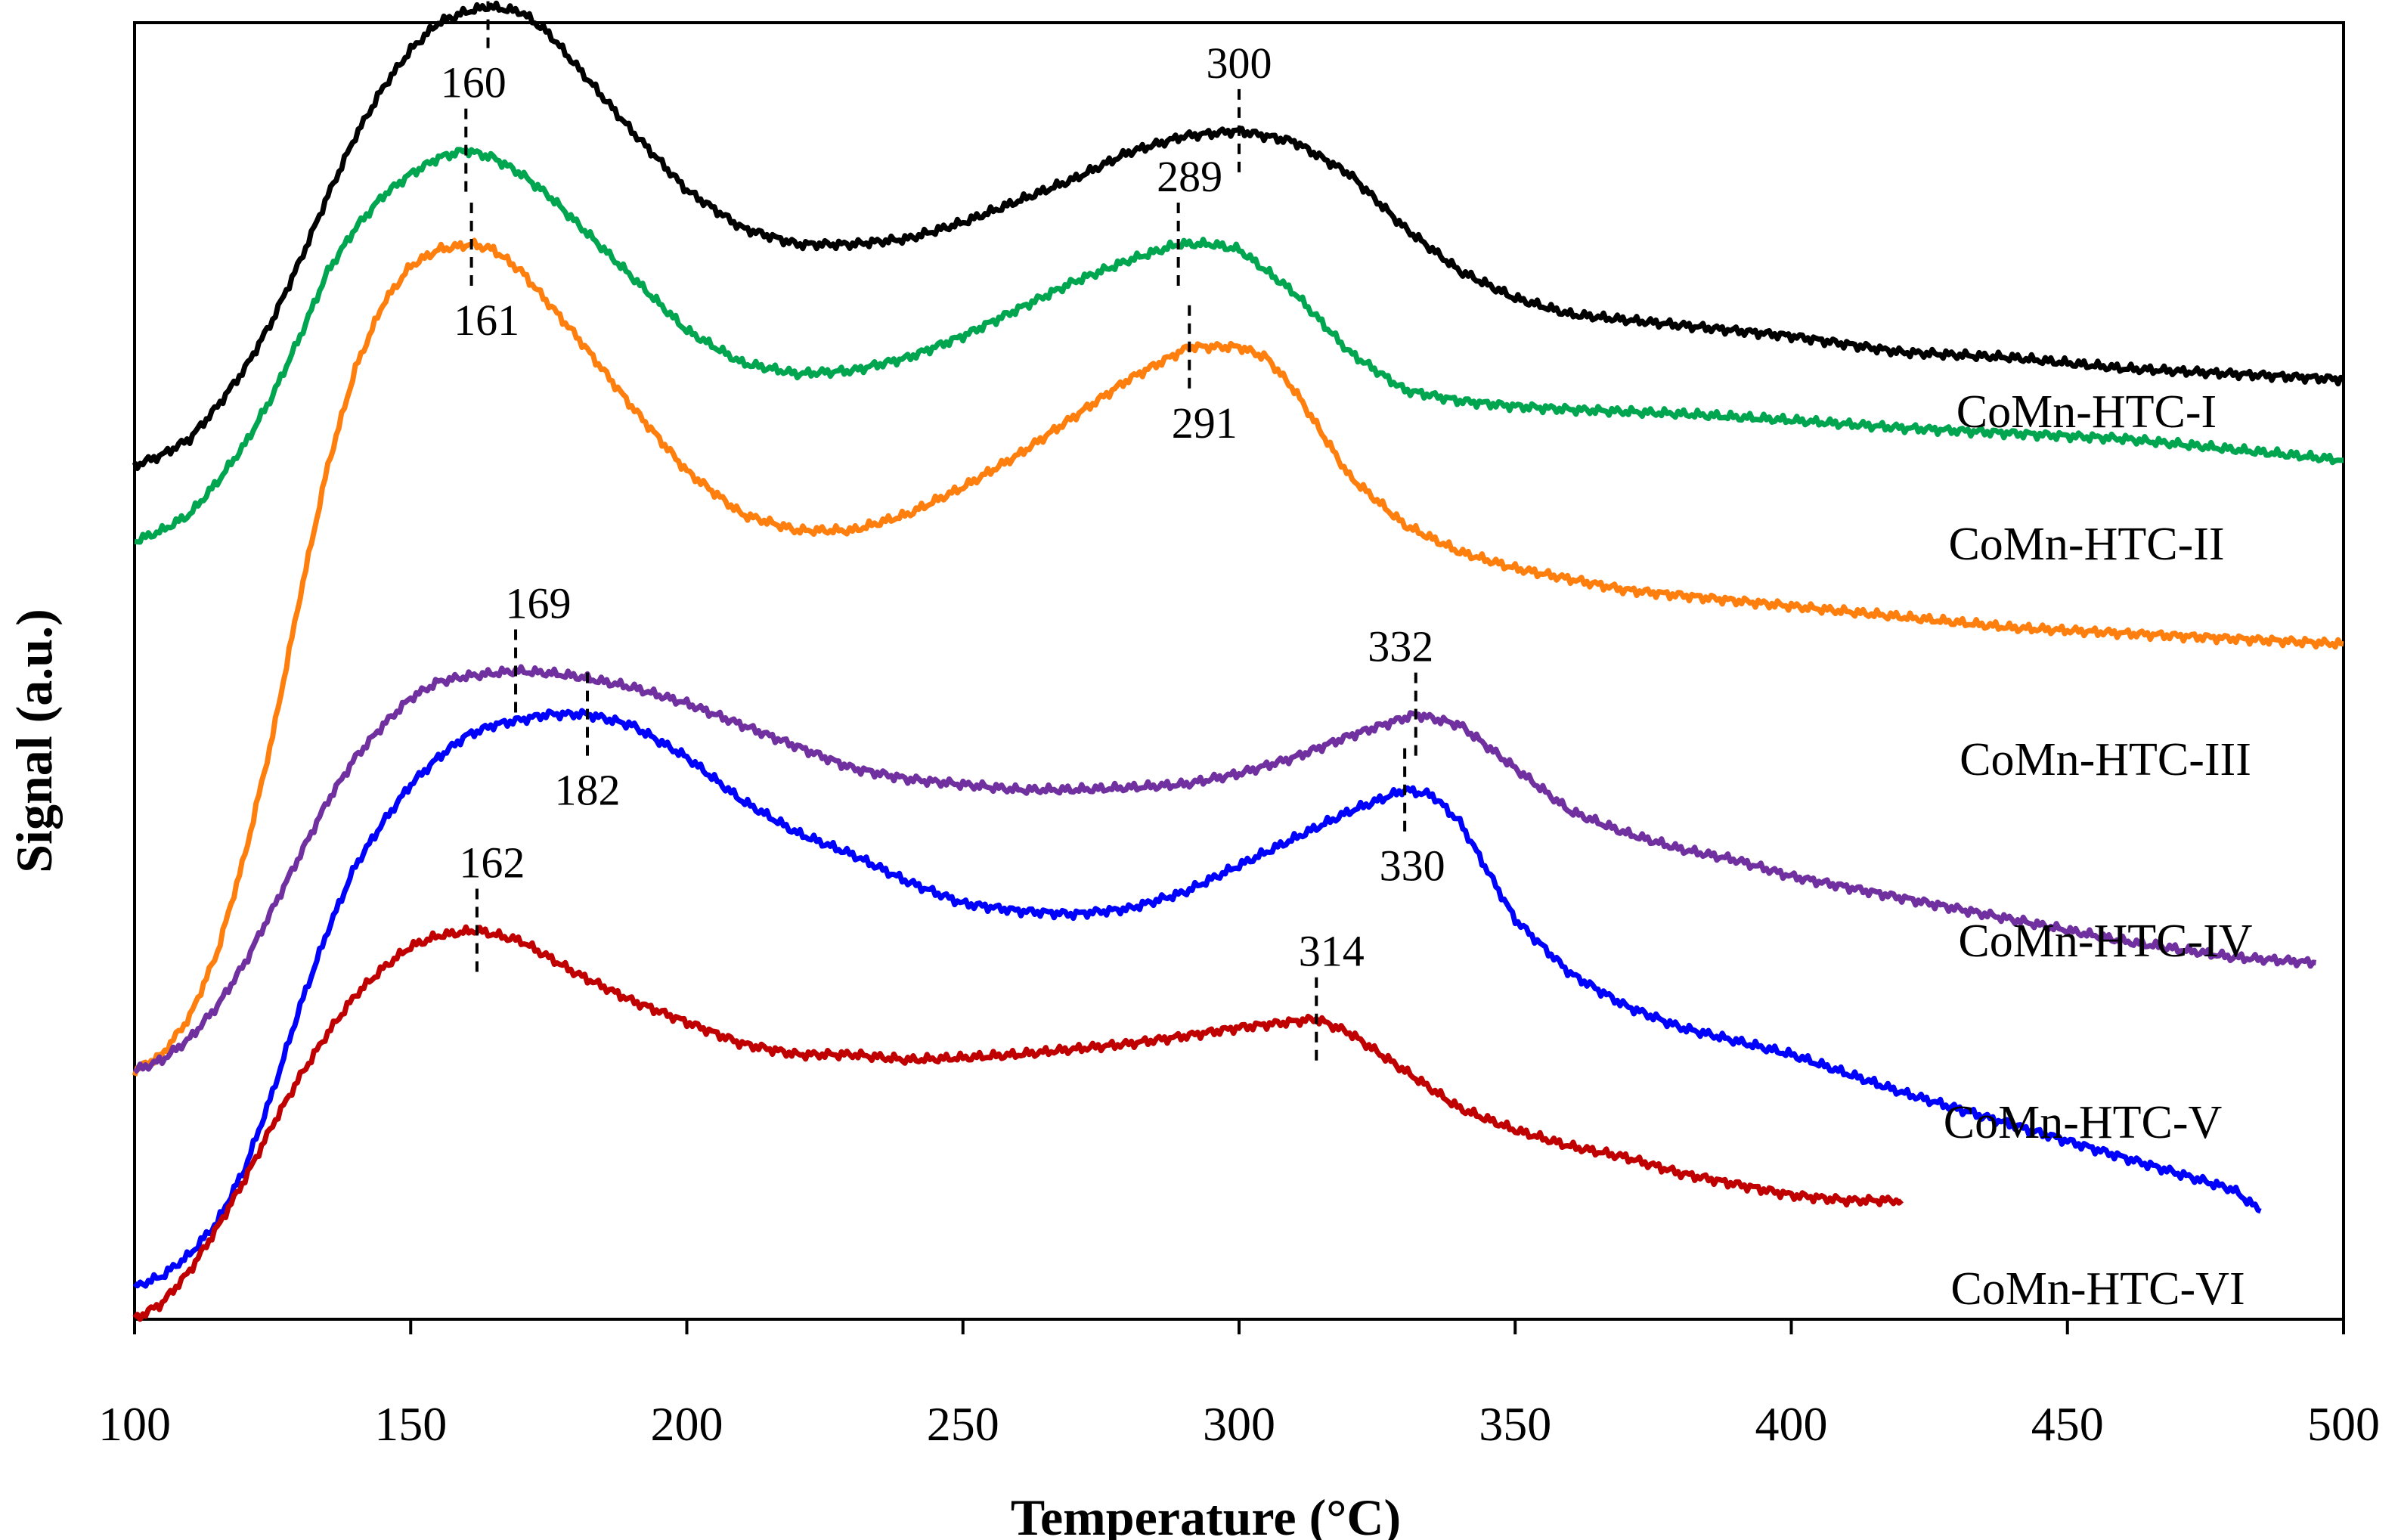 This screenshot has width=2401, height=1540. Describe the element at coordinates (2086, 412) in the screenshot. I see `series-label-comn-htc-i: CoMn-HTC-I` at that location.